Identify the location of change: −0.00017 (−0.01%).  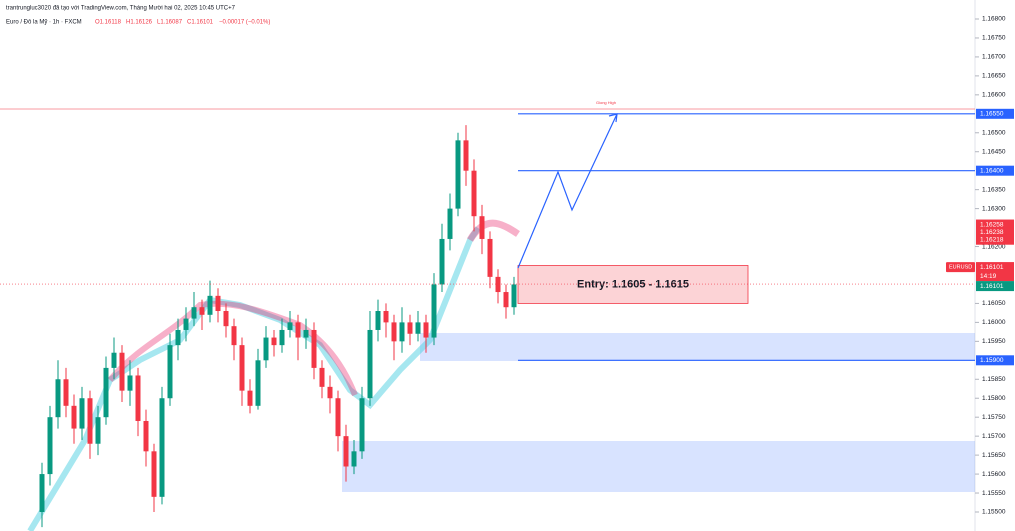
(244, 23).